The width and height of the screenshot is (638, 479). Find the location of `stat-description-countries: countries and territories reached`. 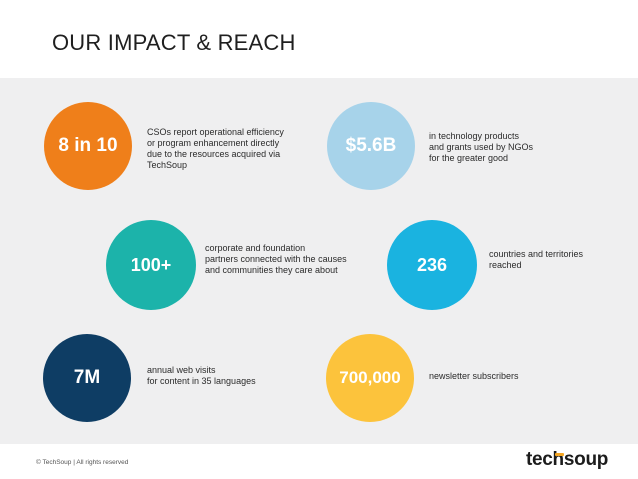

stat-description-countries: countries and territories reached is located at coordinates (536, 259).